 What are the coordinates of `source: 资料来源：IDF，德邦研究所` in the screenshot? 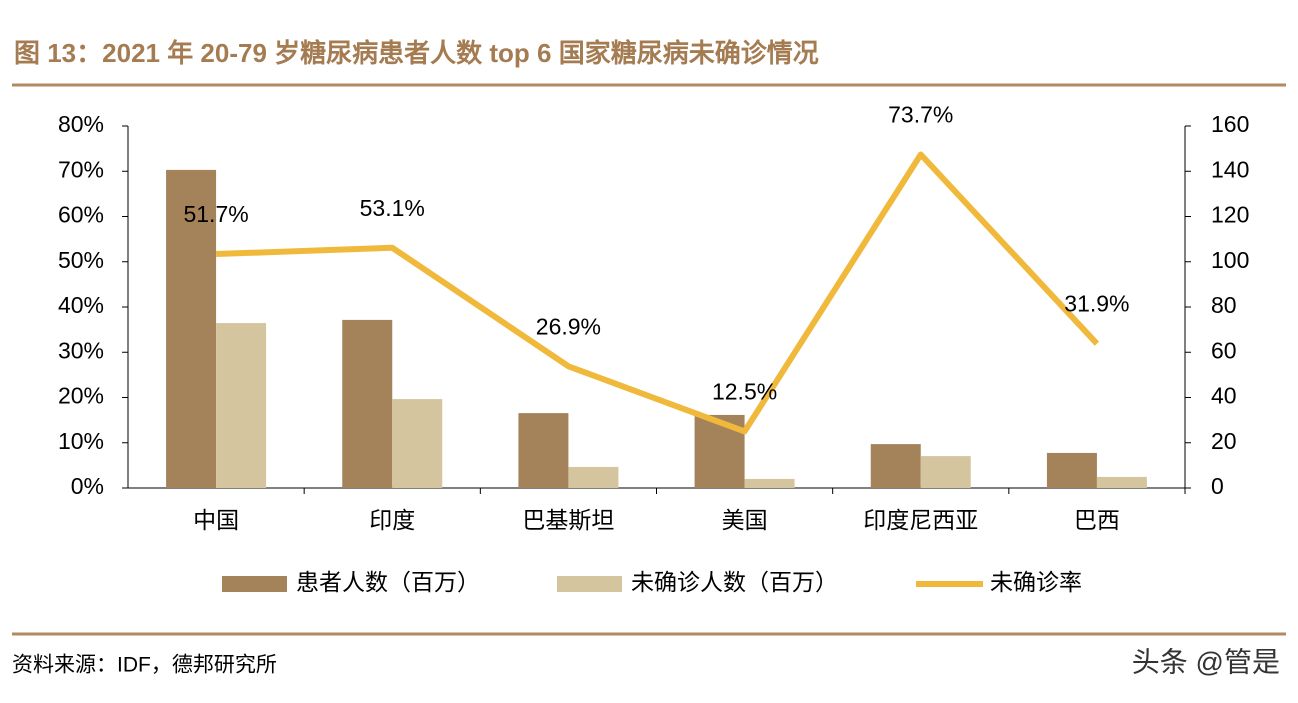 It's located at (144, 665).